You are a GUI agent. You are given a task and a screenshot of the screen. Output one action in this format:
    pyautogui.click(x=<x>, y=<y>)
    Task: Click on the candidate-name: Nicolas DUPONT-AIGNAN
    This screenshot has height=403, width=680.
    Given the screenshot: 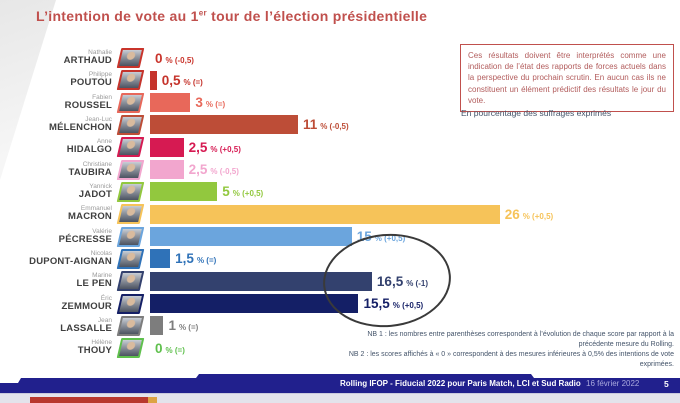 What is the action you would take?
    pyautogui.click(x=56, y=259)
    